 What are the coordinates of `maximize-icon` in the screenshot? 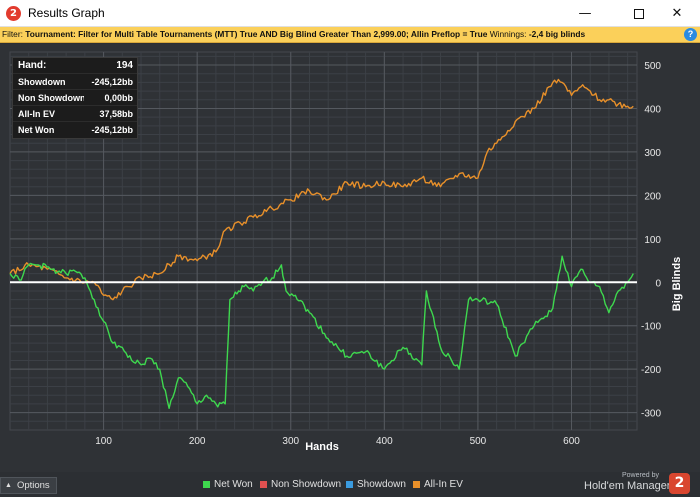 It's located at (639, 13).